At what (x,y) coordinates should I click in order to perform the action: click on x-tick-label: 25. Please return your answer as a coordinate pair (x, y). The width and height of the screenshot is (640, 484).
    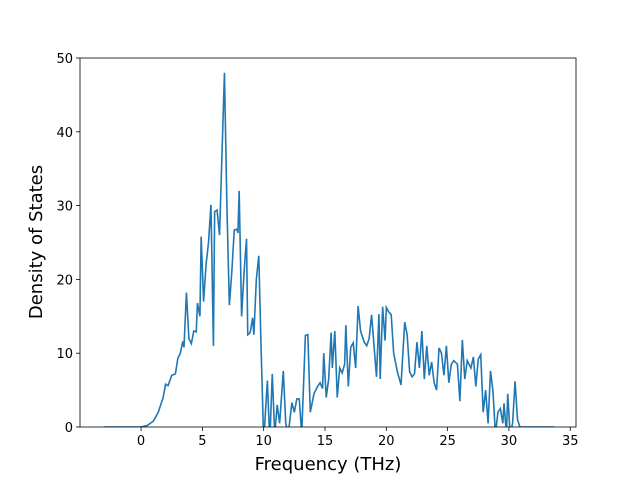
    Looking at the image, I should click on (447, 441).